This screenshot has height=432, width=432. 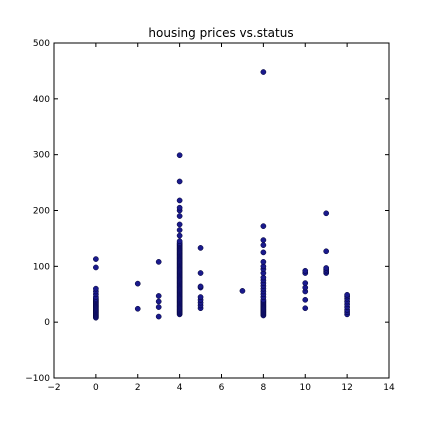 What do you see at coordinates (220, 33) in the screenshot?
I see `chart-title: housing prices vs.status` at bounding box center [220, 33].